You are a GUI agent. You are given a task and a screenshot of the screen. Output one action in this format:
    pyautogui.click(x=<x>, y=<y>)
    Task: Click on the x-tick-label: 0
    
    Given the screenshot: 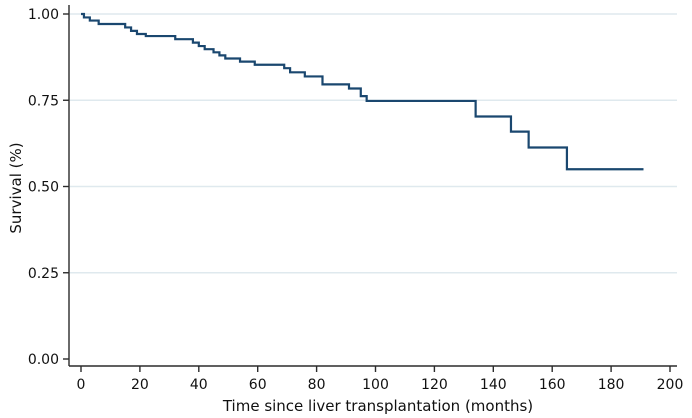 What is the action you would take?
    pyautogui.click(x=81, y=385)
    